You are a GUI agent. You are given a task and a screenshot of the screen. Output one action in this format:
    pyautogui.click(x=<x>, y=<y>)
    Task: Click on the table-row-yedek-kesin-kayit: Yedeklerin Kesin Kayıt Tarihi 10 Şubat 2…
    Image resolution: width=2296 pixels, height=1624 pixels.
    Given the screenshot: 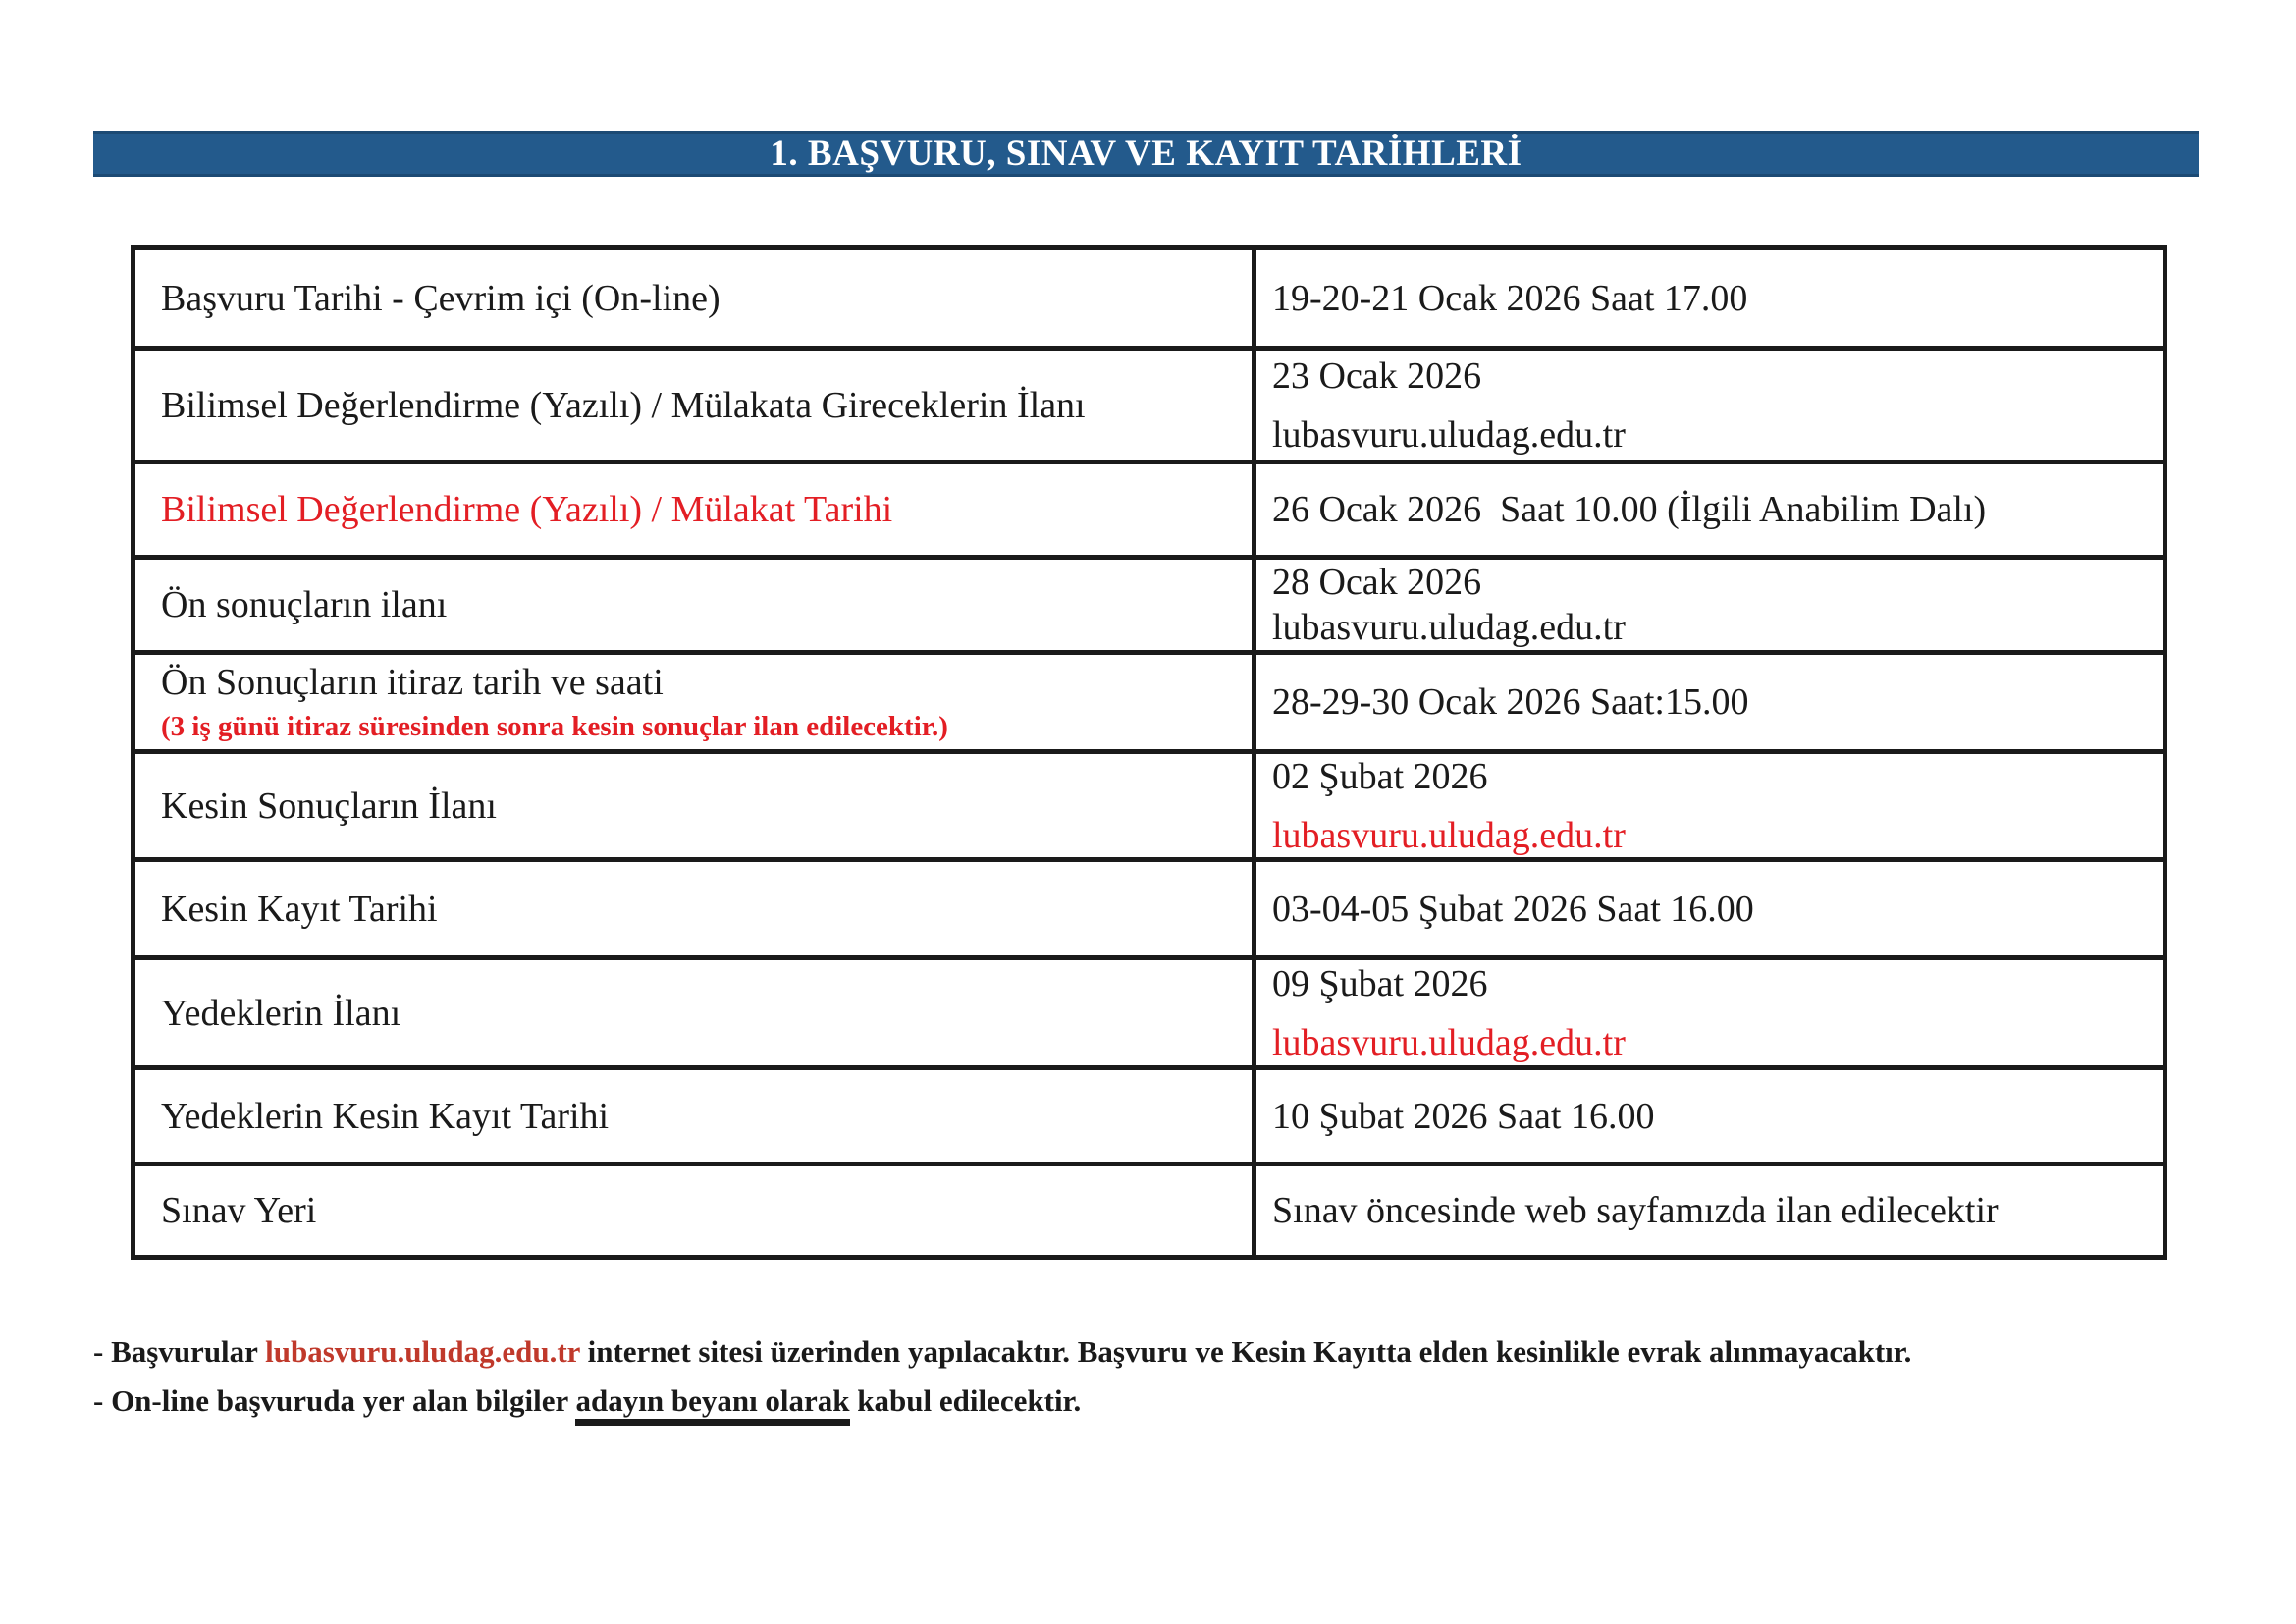 What is the action you would take?
    pyautogui.click(x=1149, y=1118)
    